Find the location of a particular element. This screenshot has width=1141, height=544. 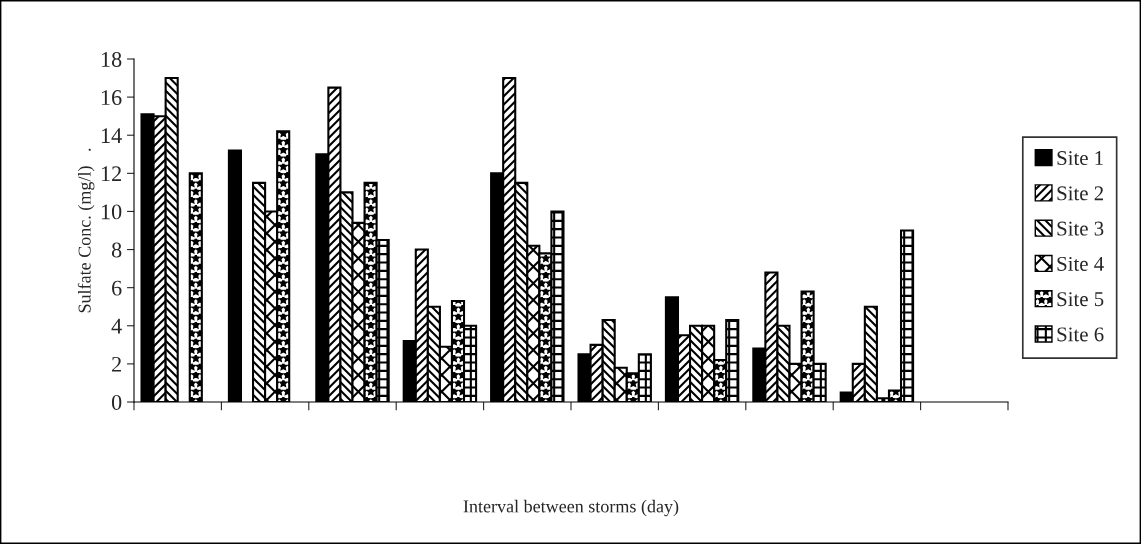

y-tick-label: 10 is located at coordinates (111, 212).